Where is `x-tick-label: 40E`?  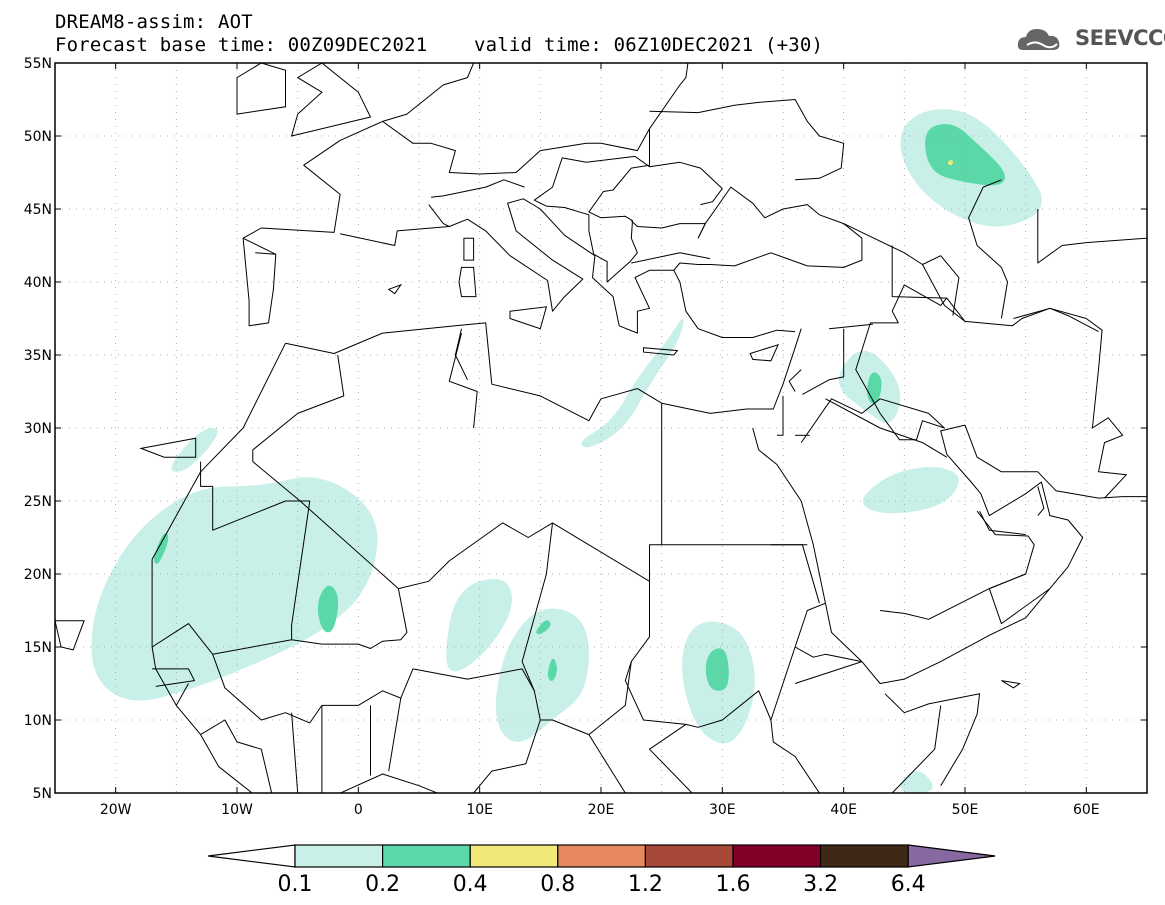
x-tick-label: 40E is located at coordinates (843, 810).